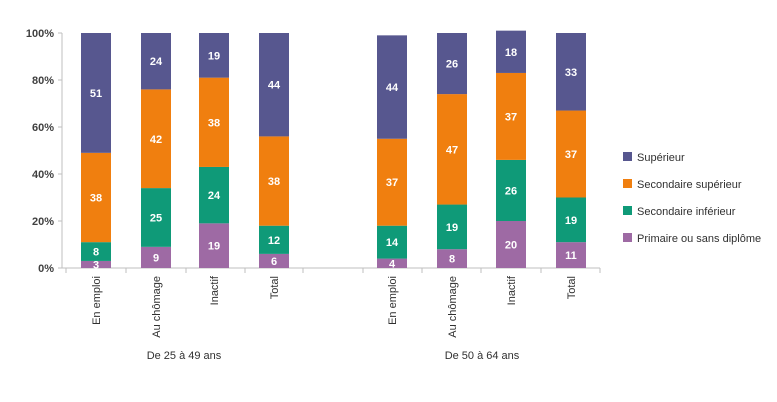 This screenshot has width=777, height=402. I want to click on legend-label: Primaire ou sans diplôme, so click(699, 239).